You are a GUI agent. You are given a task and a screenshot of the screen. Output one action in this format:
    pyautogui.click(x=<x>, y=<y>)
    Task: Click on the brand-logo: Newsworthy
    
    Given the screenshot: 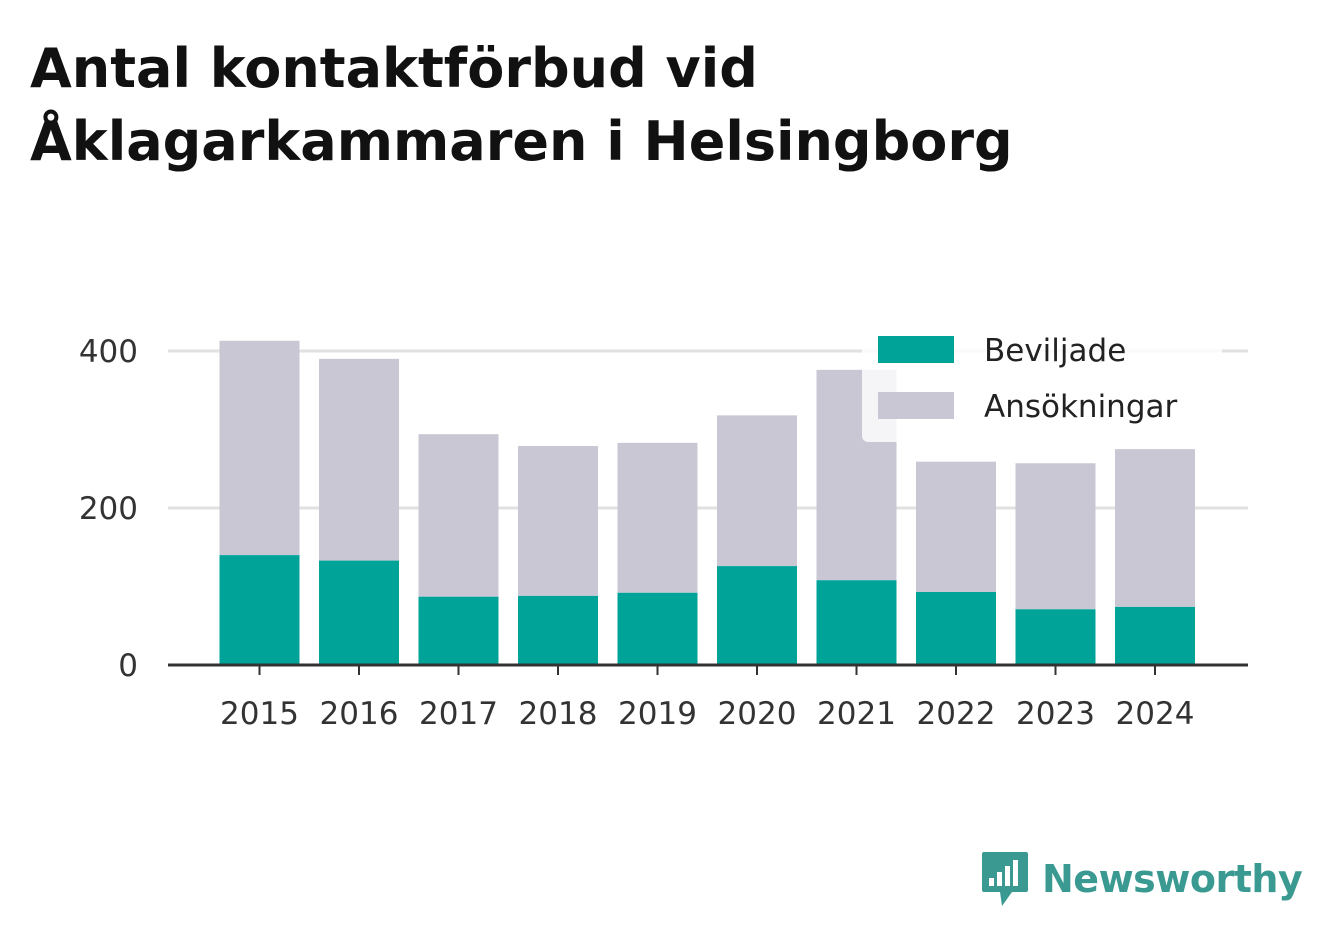 What is the action you would take?
    pyautogui.click(x=1141, y=879)
    